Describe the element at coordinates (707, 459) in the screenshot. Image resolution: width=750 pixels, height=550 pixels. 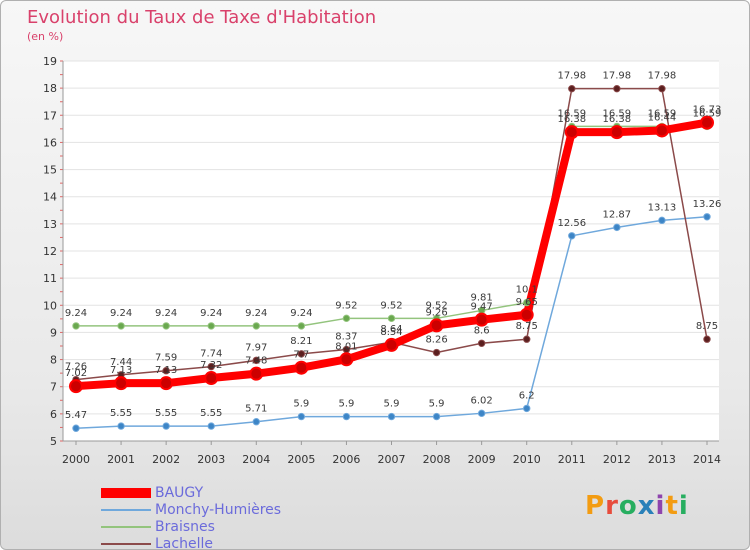
I see `x-tick-label: 2014` at that location.